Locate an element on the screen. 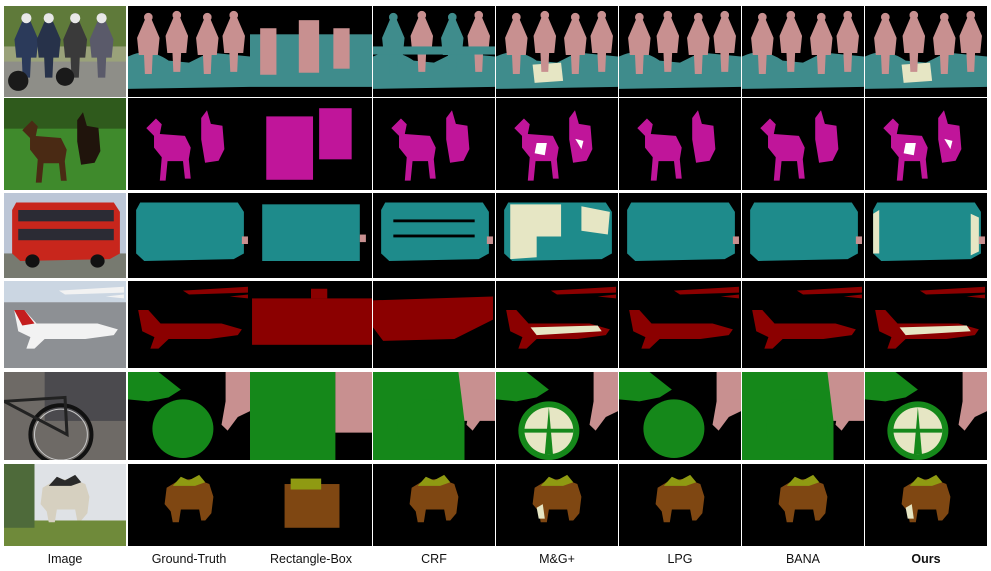  input-photo-person-motorbike is located at coordinates (65, 51).